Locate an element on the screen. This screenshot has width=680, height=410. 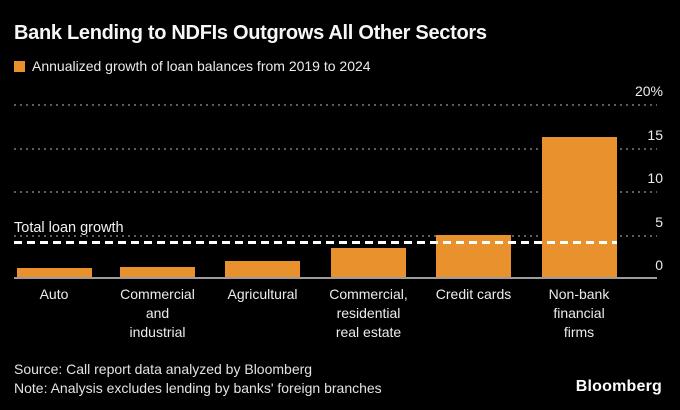
category-label-commercial-and-industrial: Commercial and industrial is located at coordinates (157, 313).